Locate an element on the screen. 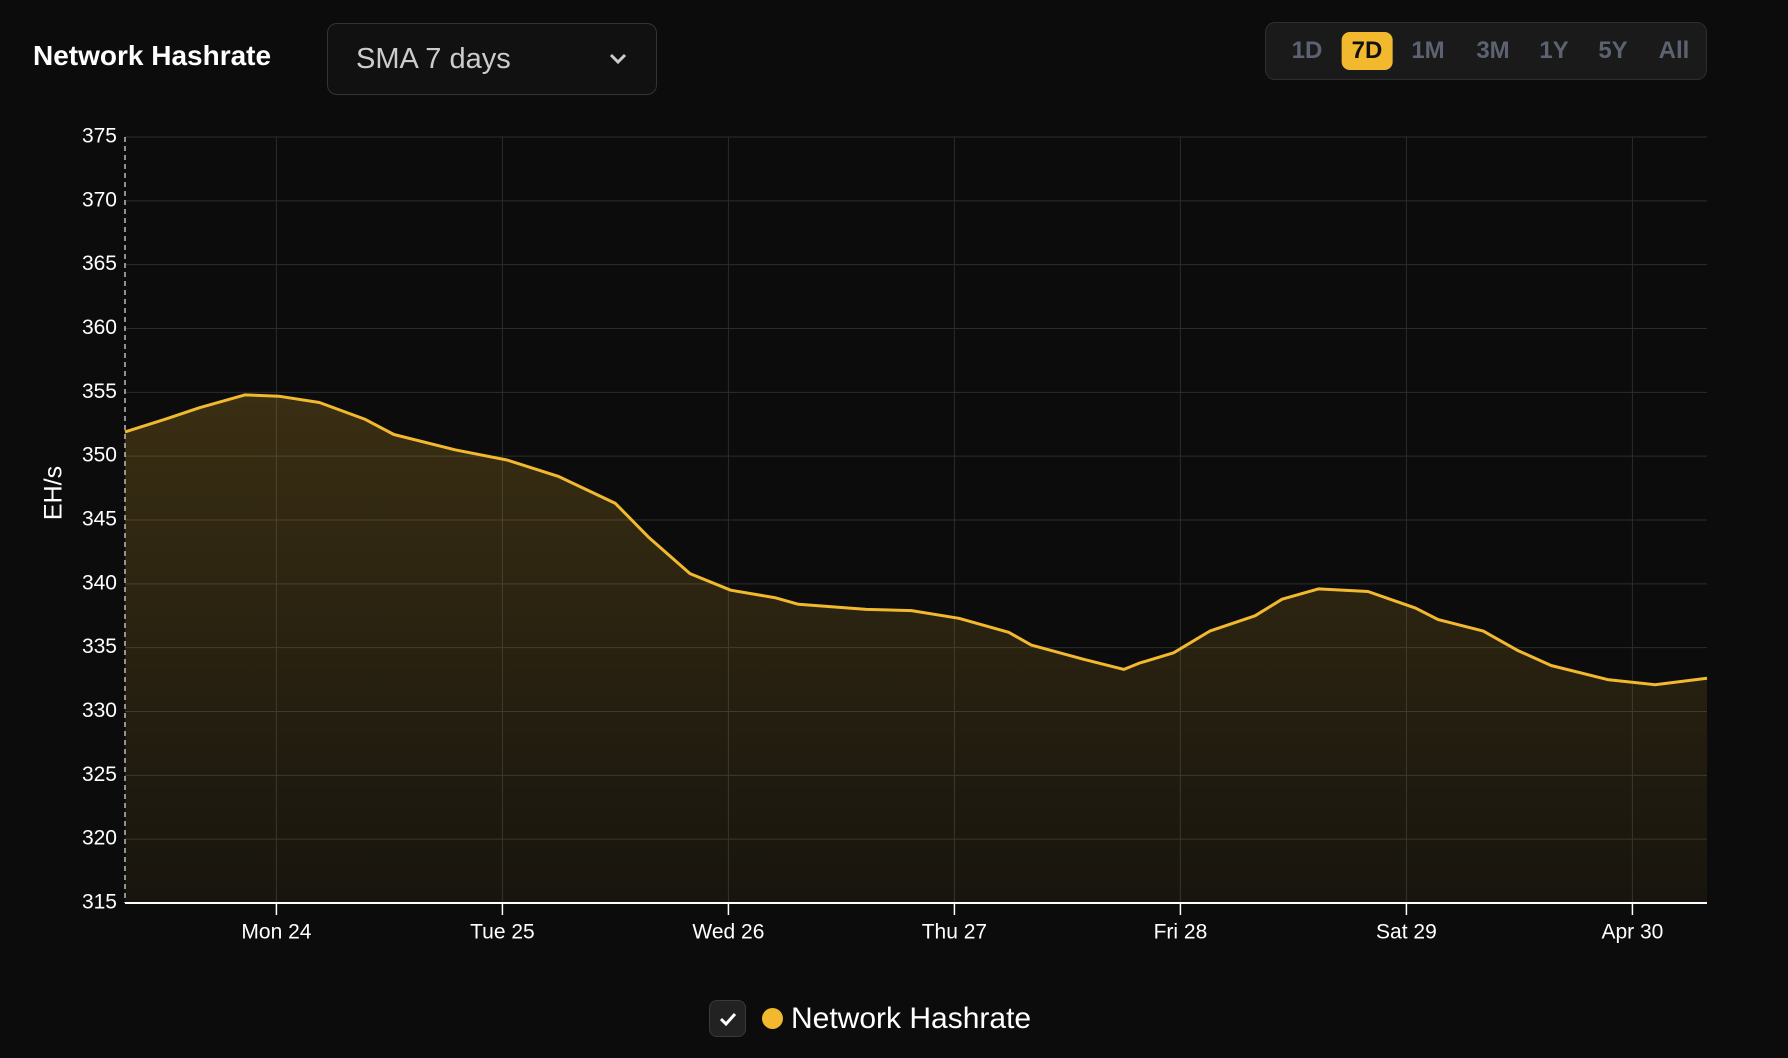 Image resolution: width=1788 pixels, height=1058 pixels. y-tick-label: 375 is located at coordinates (99, 136).